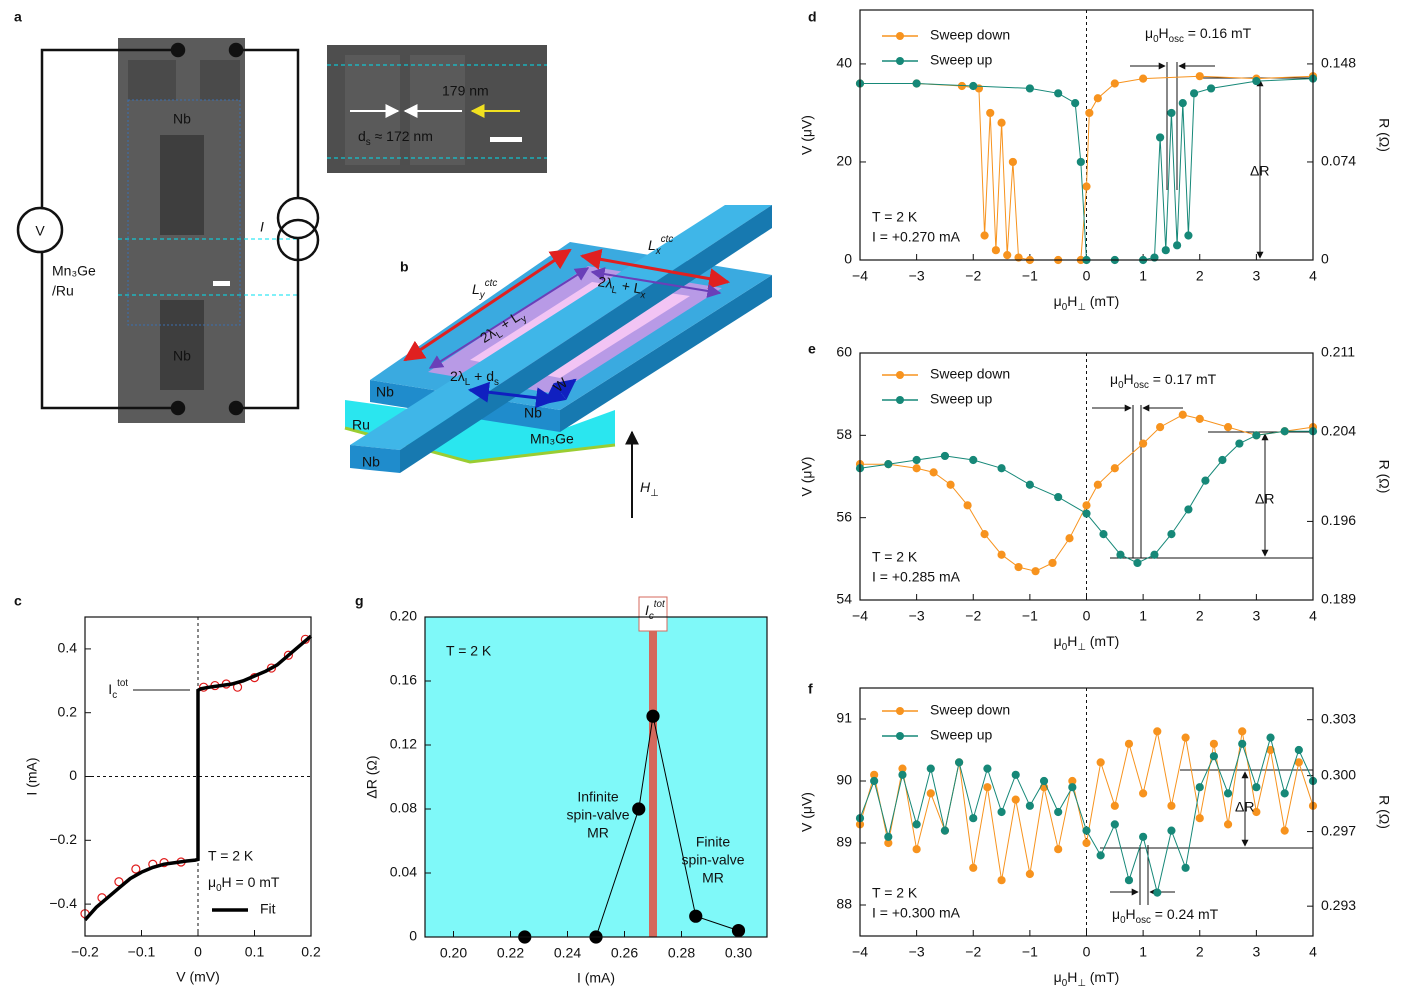 Image resolution: width=1407 pixels, height=994 pixels. I want to click on y-tick-label: 0.08, so click(403, 808).